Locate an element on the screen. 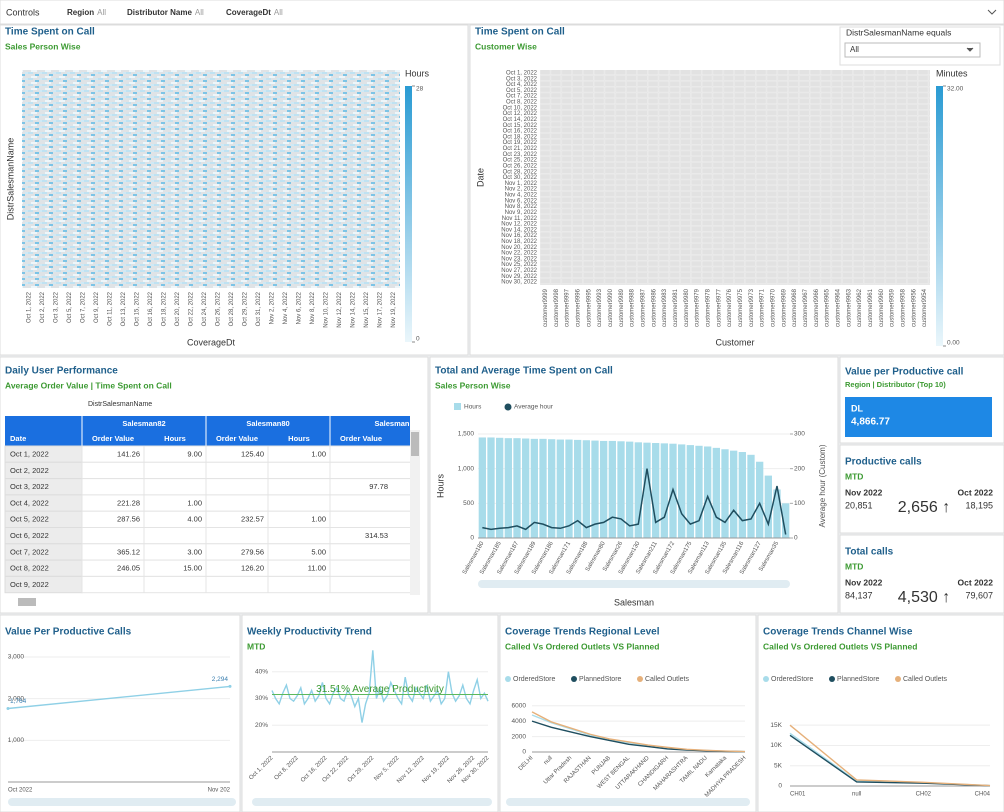 Image resolution: width=1004 pixels, height=812 pixels. kpi-period: Oct 2022 is located at coordinates (976, 492).